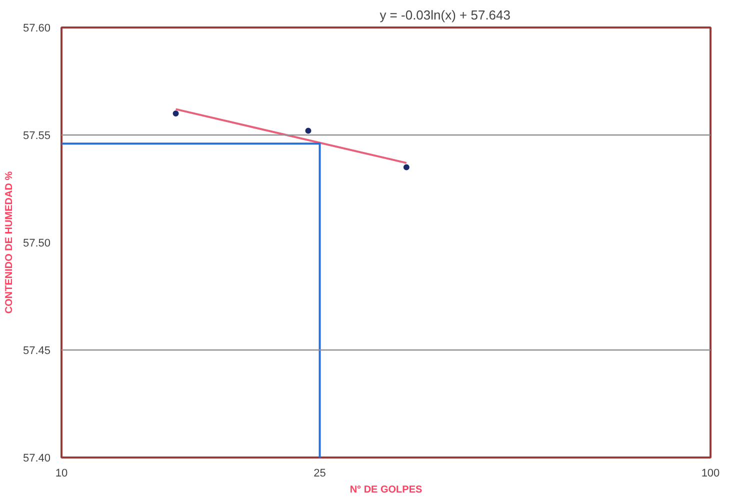  Describe the element at coordinates (36, 244) in the screenshot. I see `y-tick-label: 57.50` at that location.